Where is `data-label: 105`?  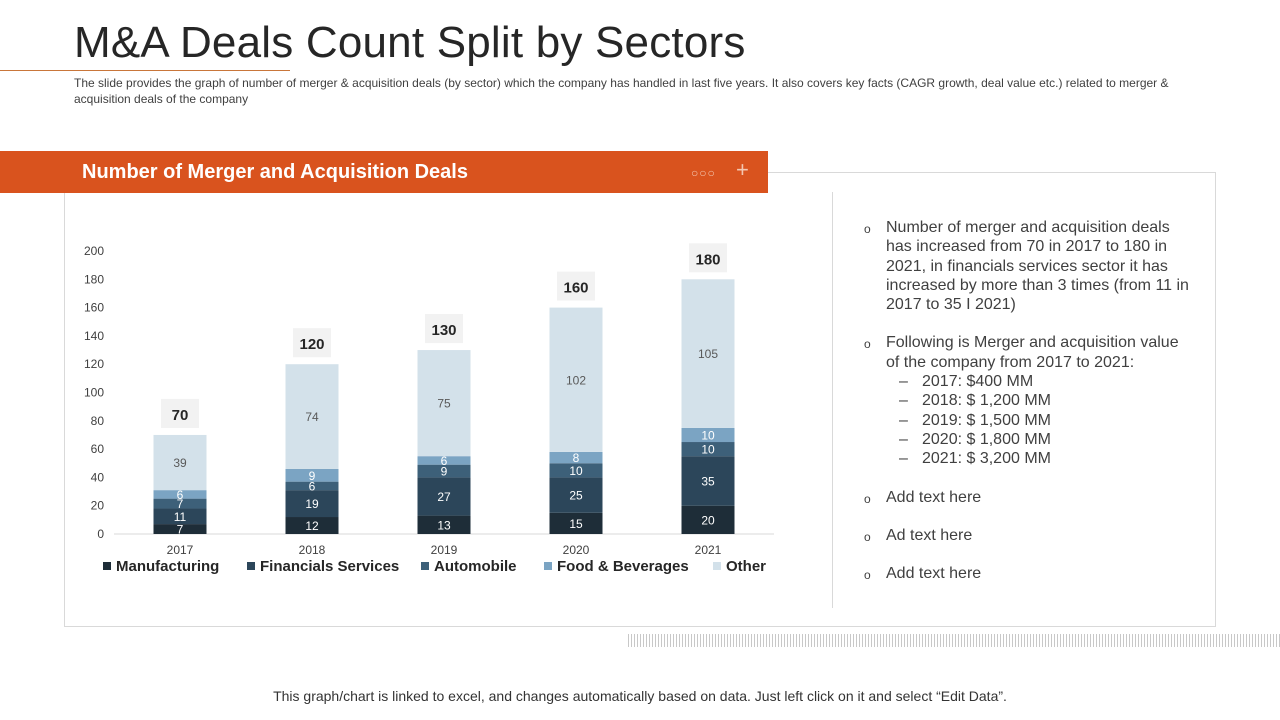
data-label: 105 is located at coordinates (708, 354).